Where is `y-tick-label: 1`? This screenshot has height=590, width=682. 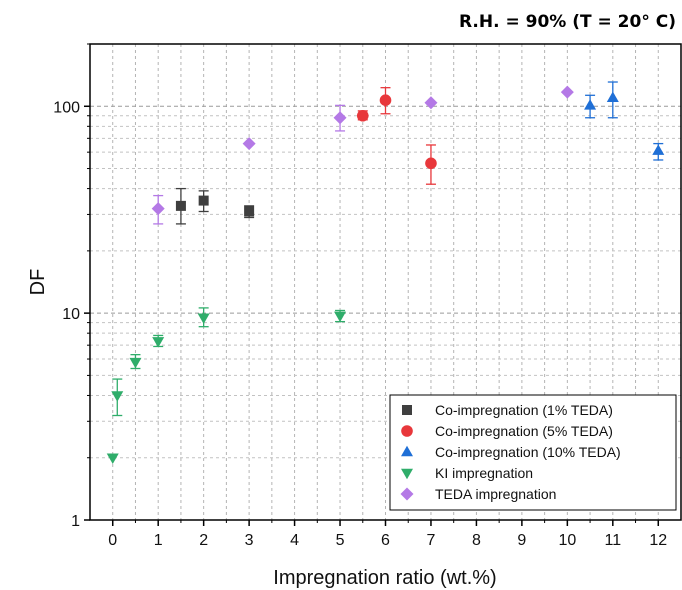
y-tick-label: 1 is located at coordinates (75, 521).